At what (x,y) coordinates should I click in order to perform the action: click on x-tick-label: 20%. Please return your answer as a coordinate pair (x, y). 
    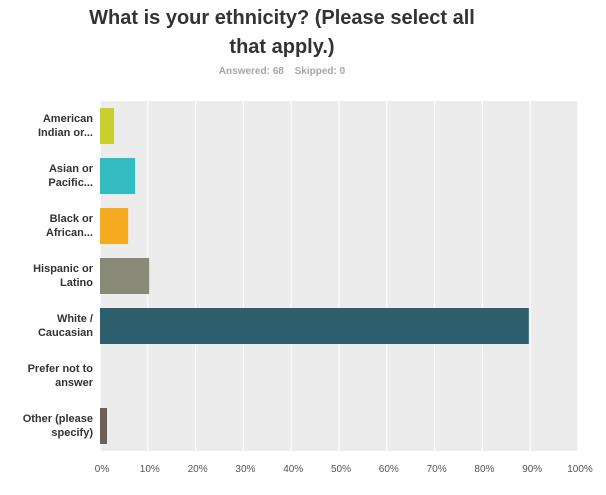
    Looking at the image, I should click on (198, 469).